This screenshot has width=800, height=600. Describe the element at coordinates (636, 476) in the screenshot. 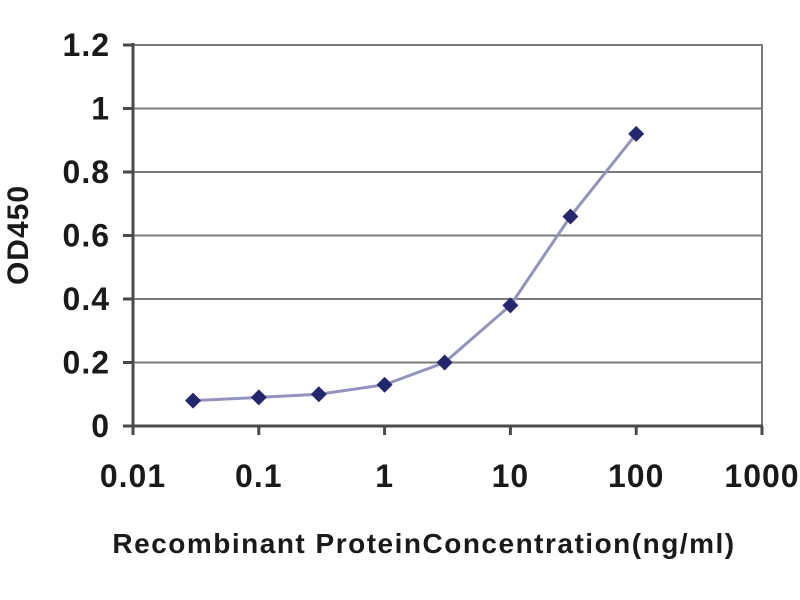

I see `x-tick-label: 100` at that location.